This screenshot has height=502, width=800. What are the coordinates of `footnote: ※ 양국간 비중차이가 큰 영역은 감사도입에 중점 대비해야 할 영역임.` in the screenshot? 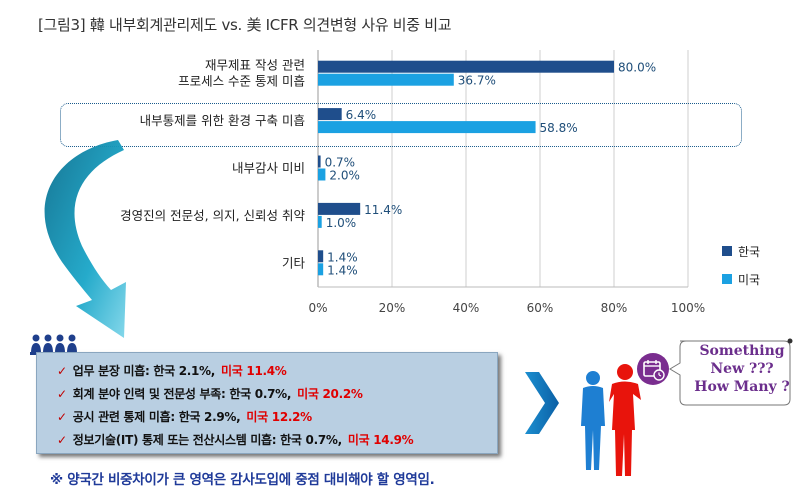 It's located at (242, 480).